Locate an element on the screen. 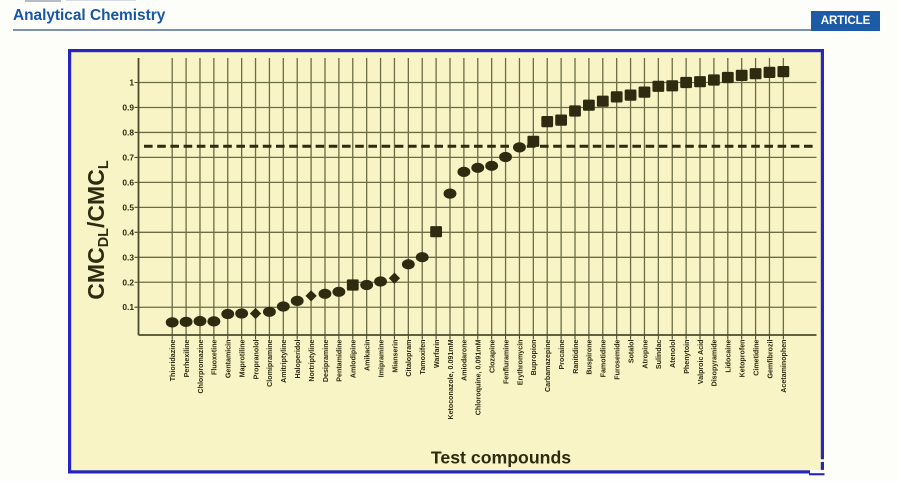  svg-text: Ketoconazole, 0.091mM is located at coordinates (451, 379).